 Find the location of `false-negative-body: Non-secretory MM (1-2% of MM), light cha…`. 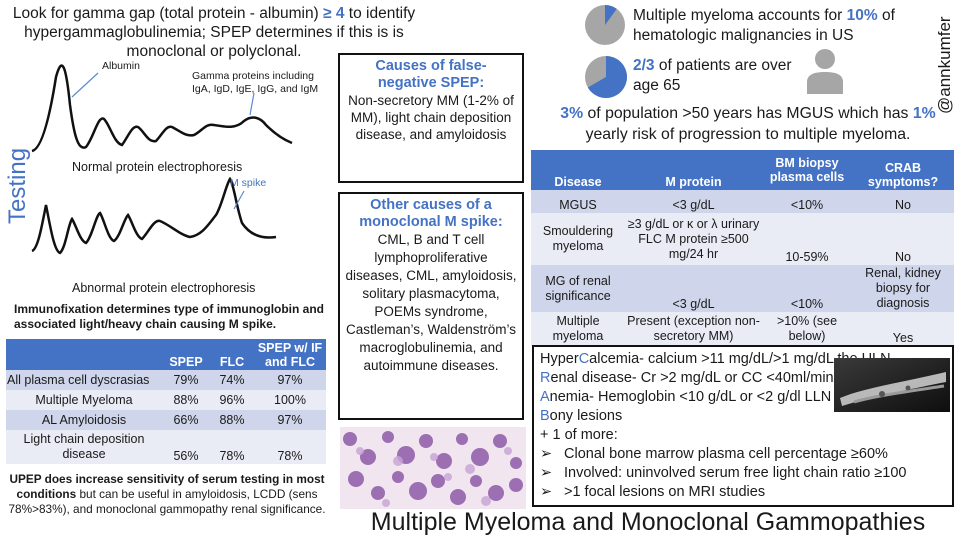

false-negative-body: Non-secretory MM (1-2% of MM), light cha… is located at coordinates (431, 117).